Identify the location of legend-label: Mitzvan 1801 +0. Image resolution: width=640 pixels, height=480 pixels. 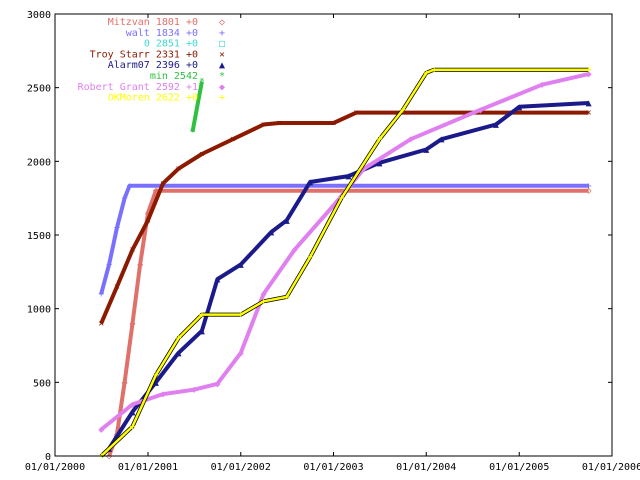
(153, 22).